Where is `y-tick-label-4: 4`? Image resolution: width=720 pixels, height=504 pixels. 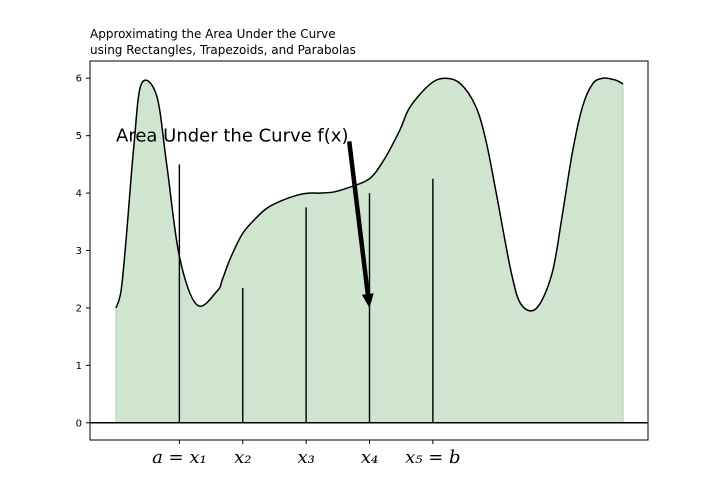 y-tick-label-4: 4 is located at coordinates (79, 194).